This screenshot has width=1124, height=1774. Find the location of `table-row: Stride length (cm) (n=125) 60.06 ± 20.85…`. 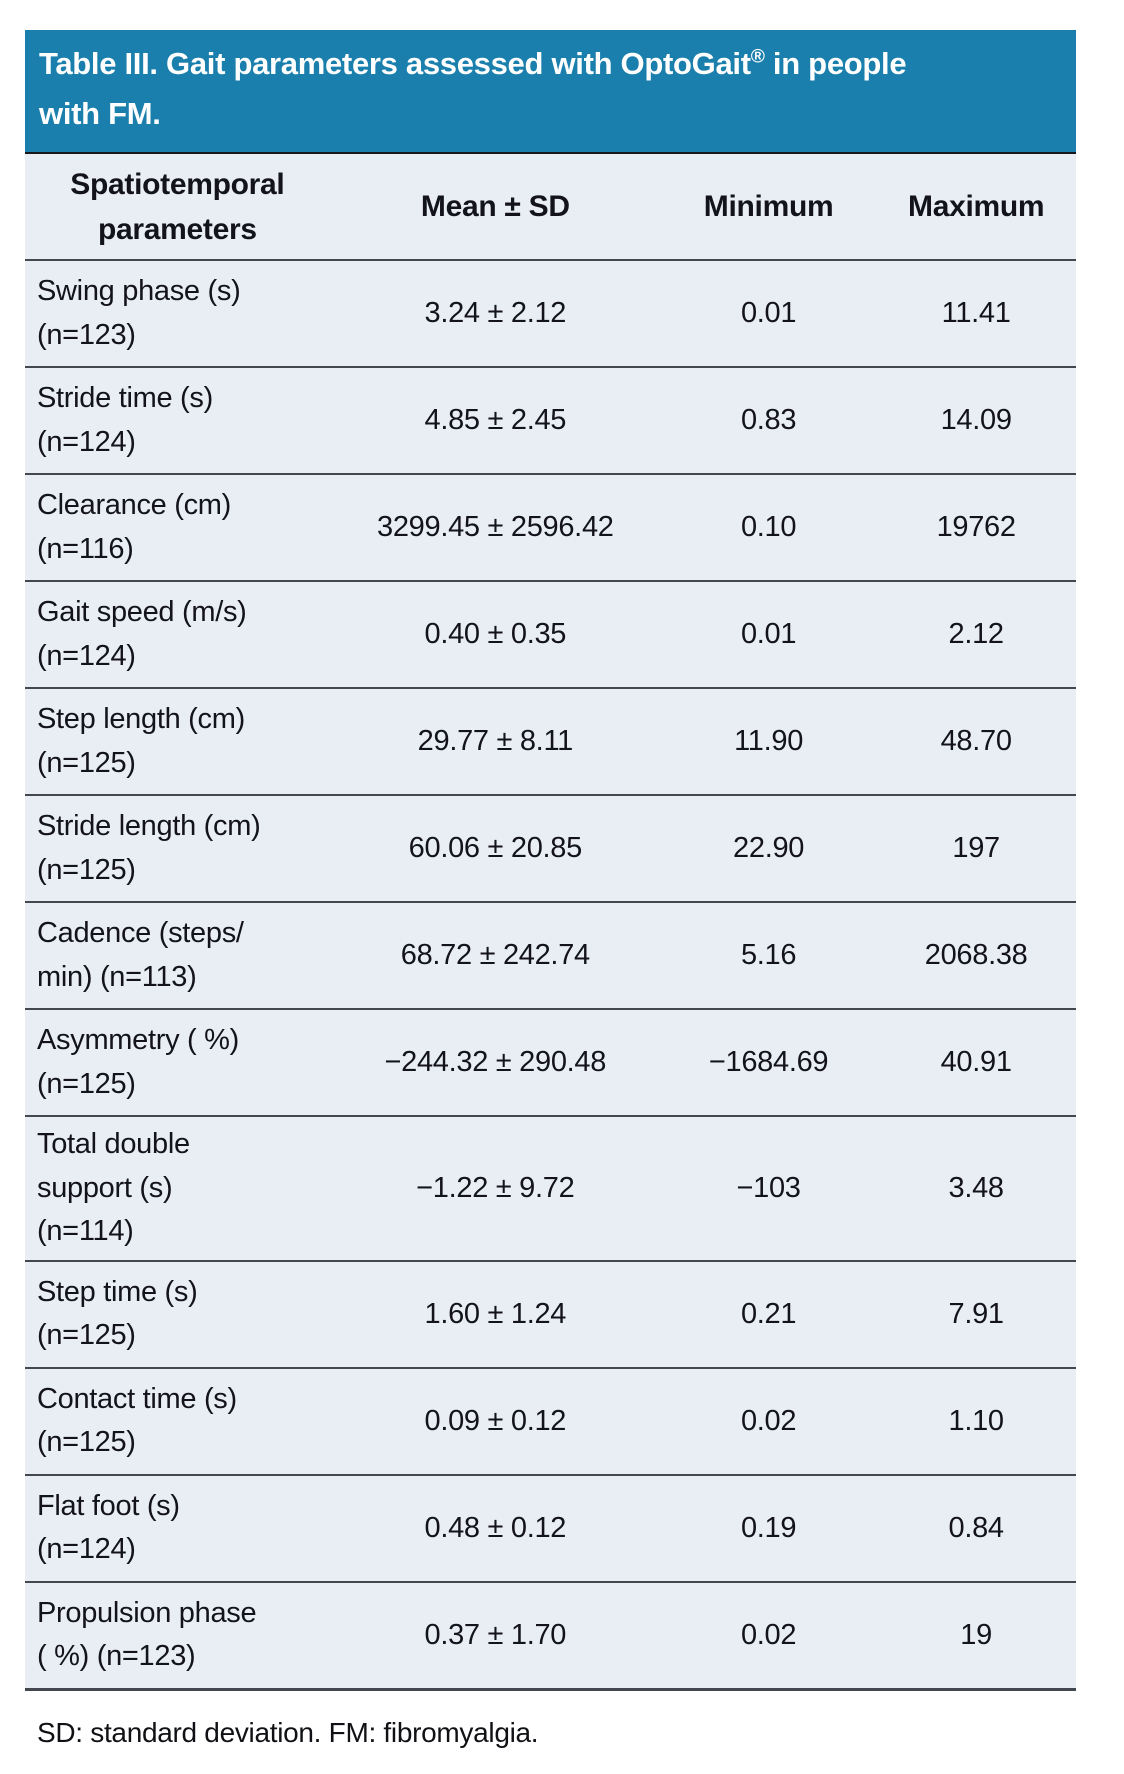

table-row: Stride length (cm) (n=125) 60.06 ± 20.85… is located at coordinates (550, 847).